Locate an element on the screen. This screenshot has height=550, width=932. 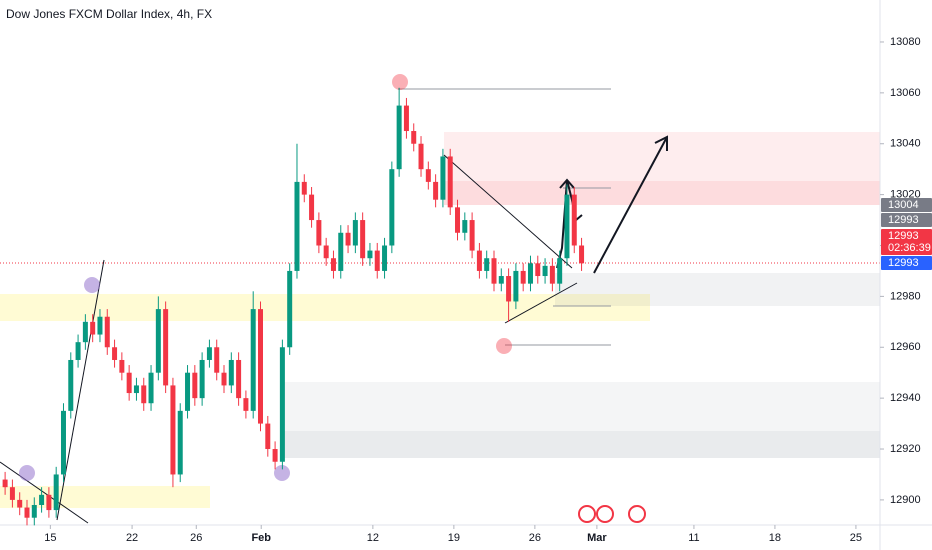
y-tick-label: 13080 is located at coordinates (905, 42).